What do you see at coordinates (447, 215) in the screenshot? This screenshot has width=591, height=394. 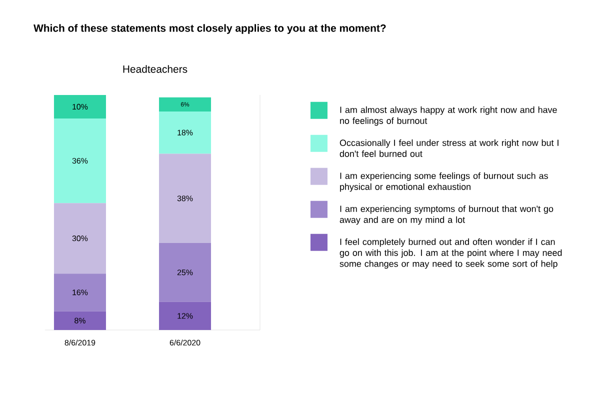 I see `legend-label: I am experiencing symptoms of burnout that won't go away and are on my mind a lot` at bounding box center [447, 215].